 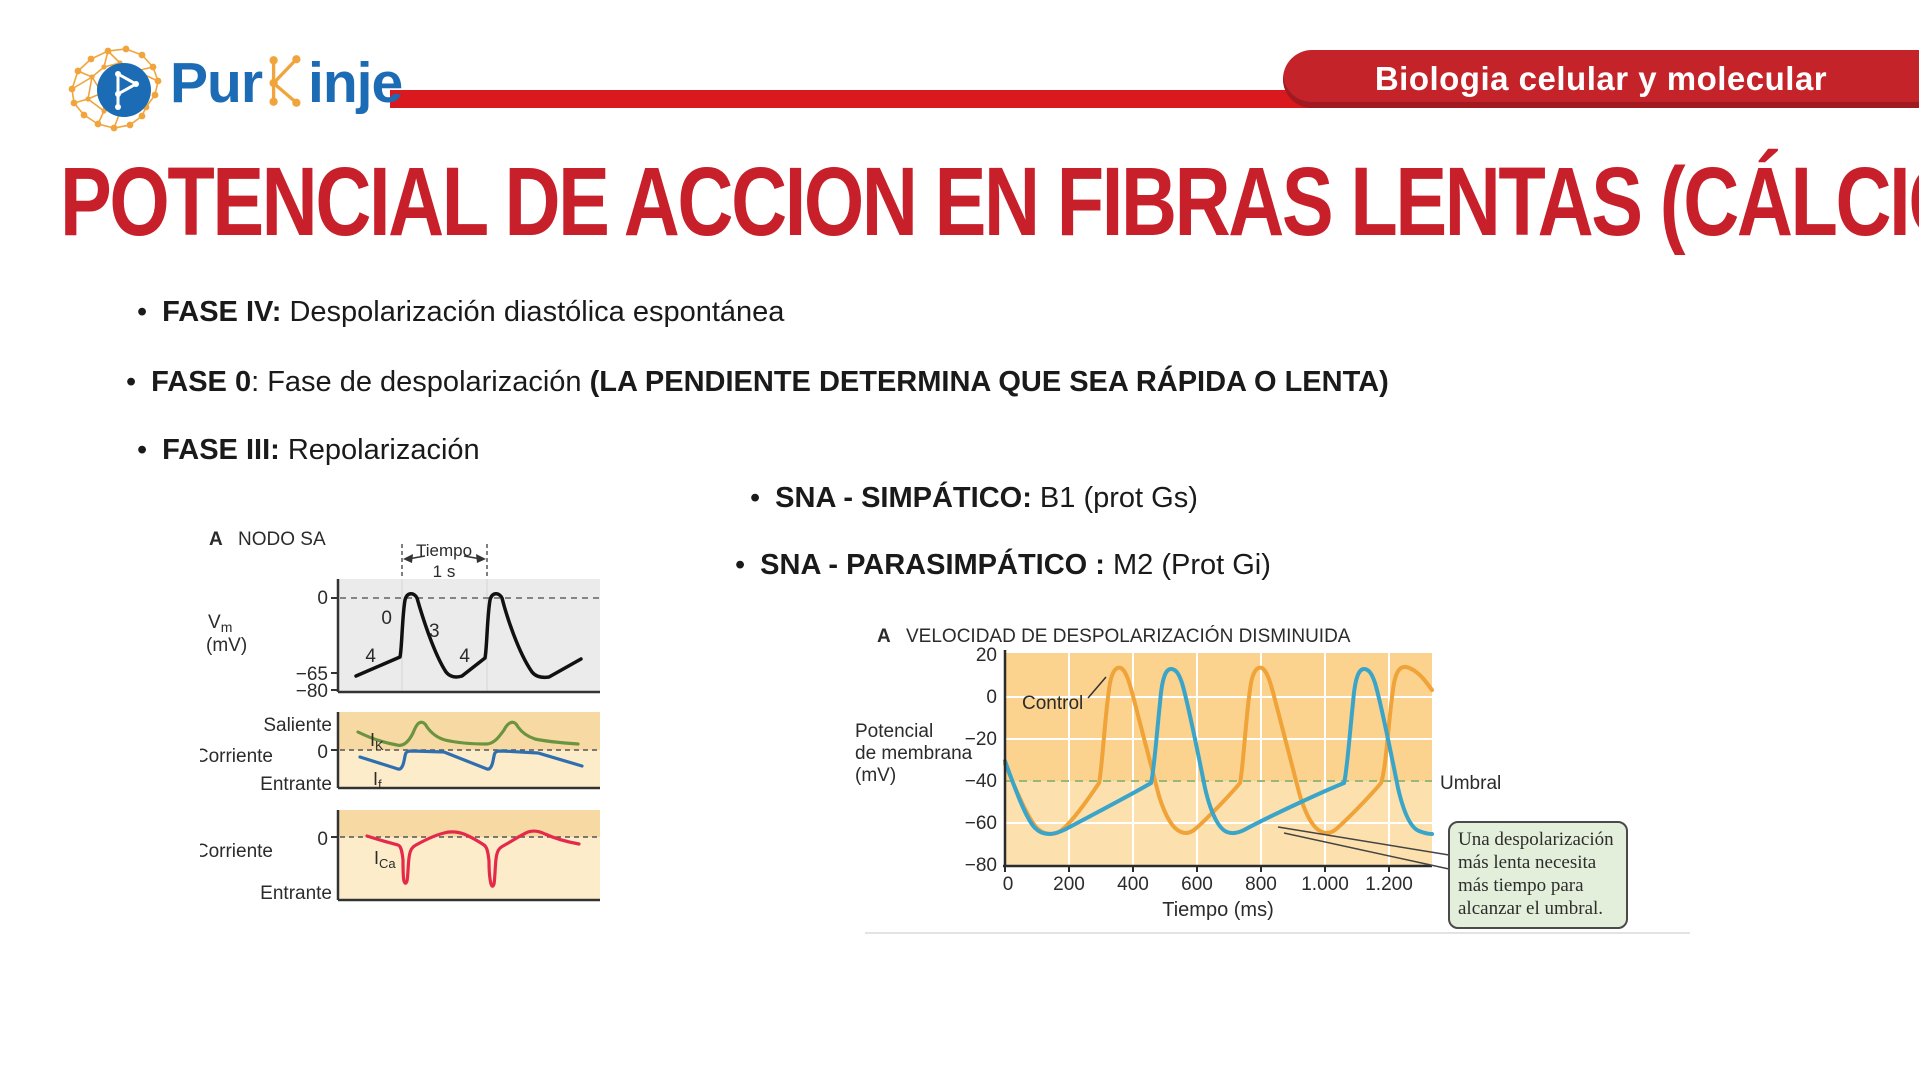 What do you see at coordinates (464, 656) in the screenshot?
I see `phase-4b-label: 4` at bounding box center [464, 656].